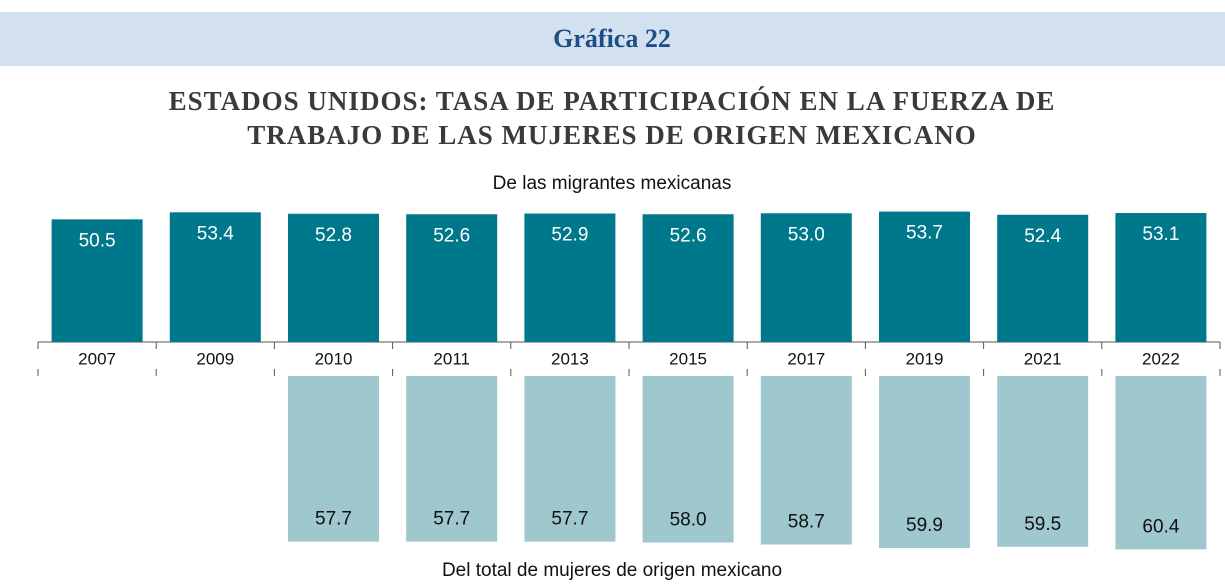 The height and width of the screenshot is (584, 1225). I want to click on series-label: Del total de mujeres de origen mexicano, so click(612, 570).